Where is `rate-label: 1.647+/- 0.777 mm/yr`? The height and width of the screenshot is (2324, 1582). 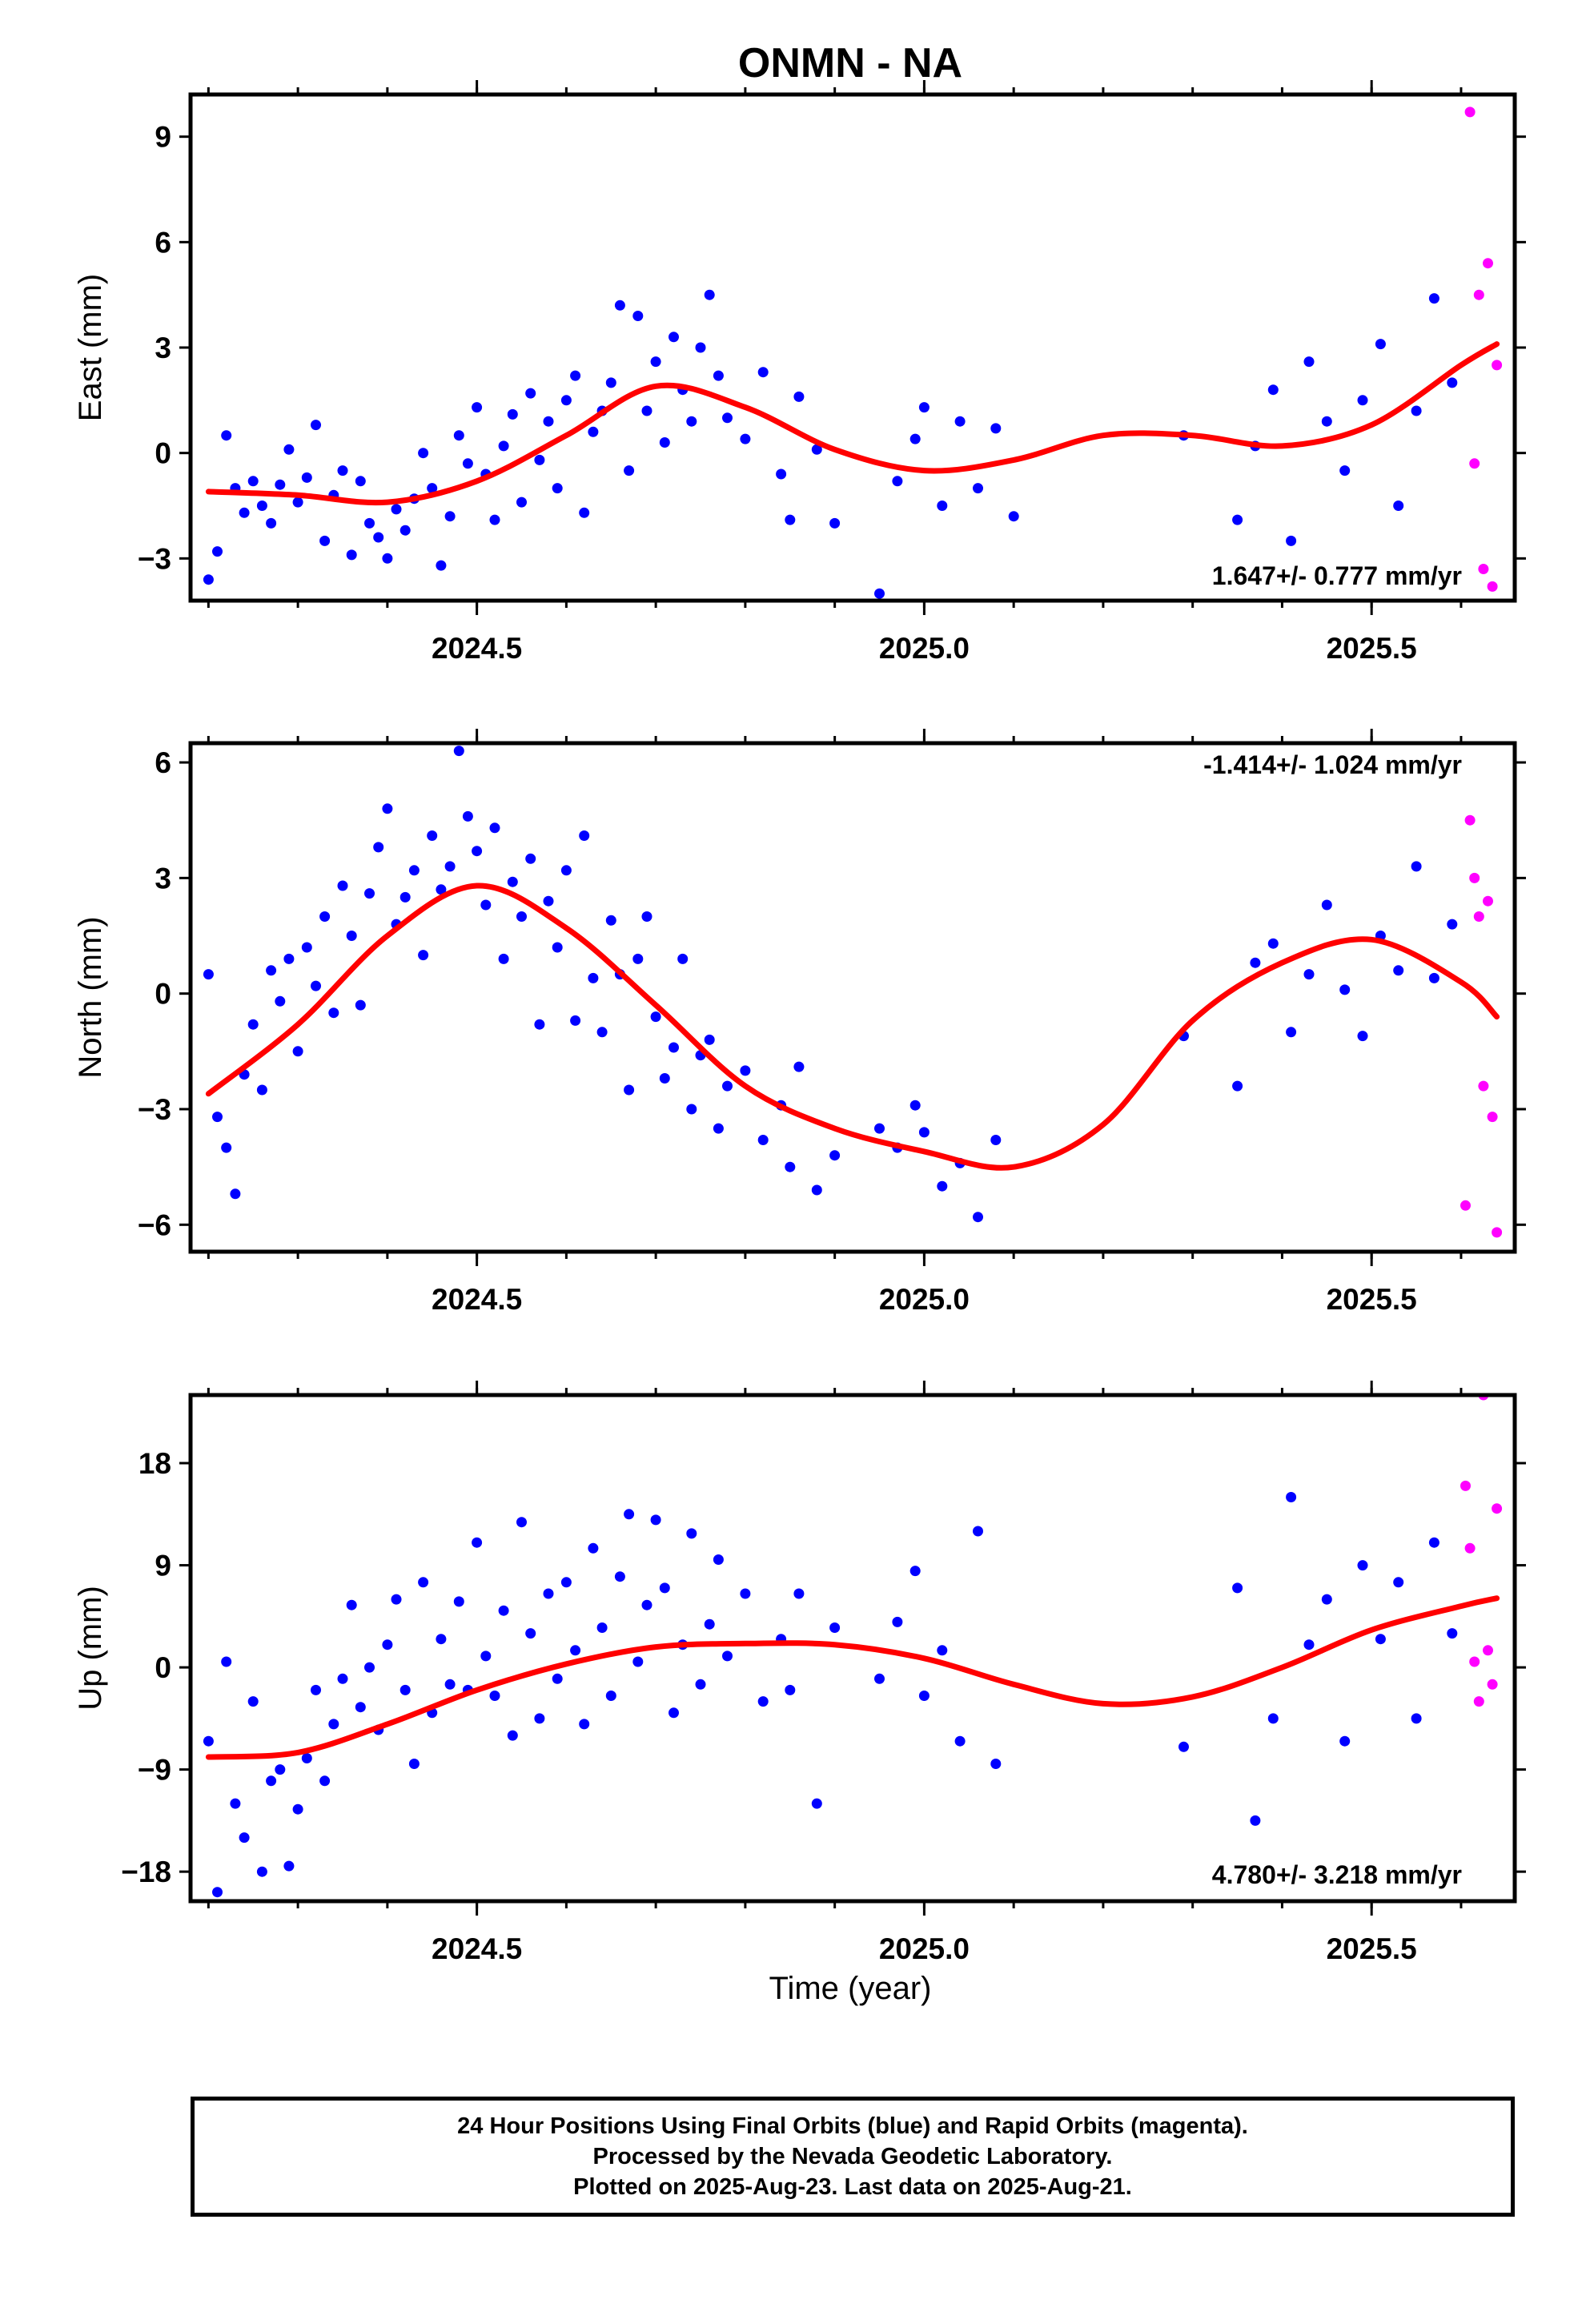
rate-label: 1.647+/- 0.777 mm/yr is located at coordinates (1337, 575).